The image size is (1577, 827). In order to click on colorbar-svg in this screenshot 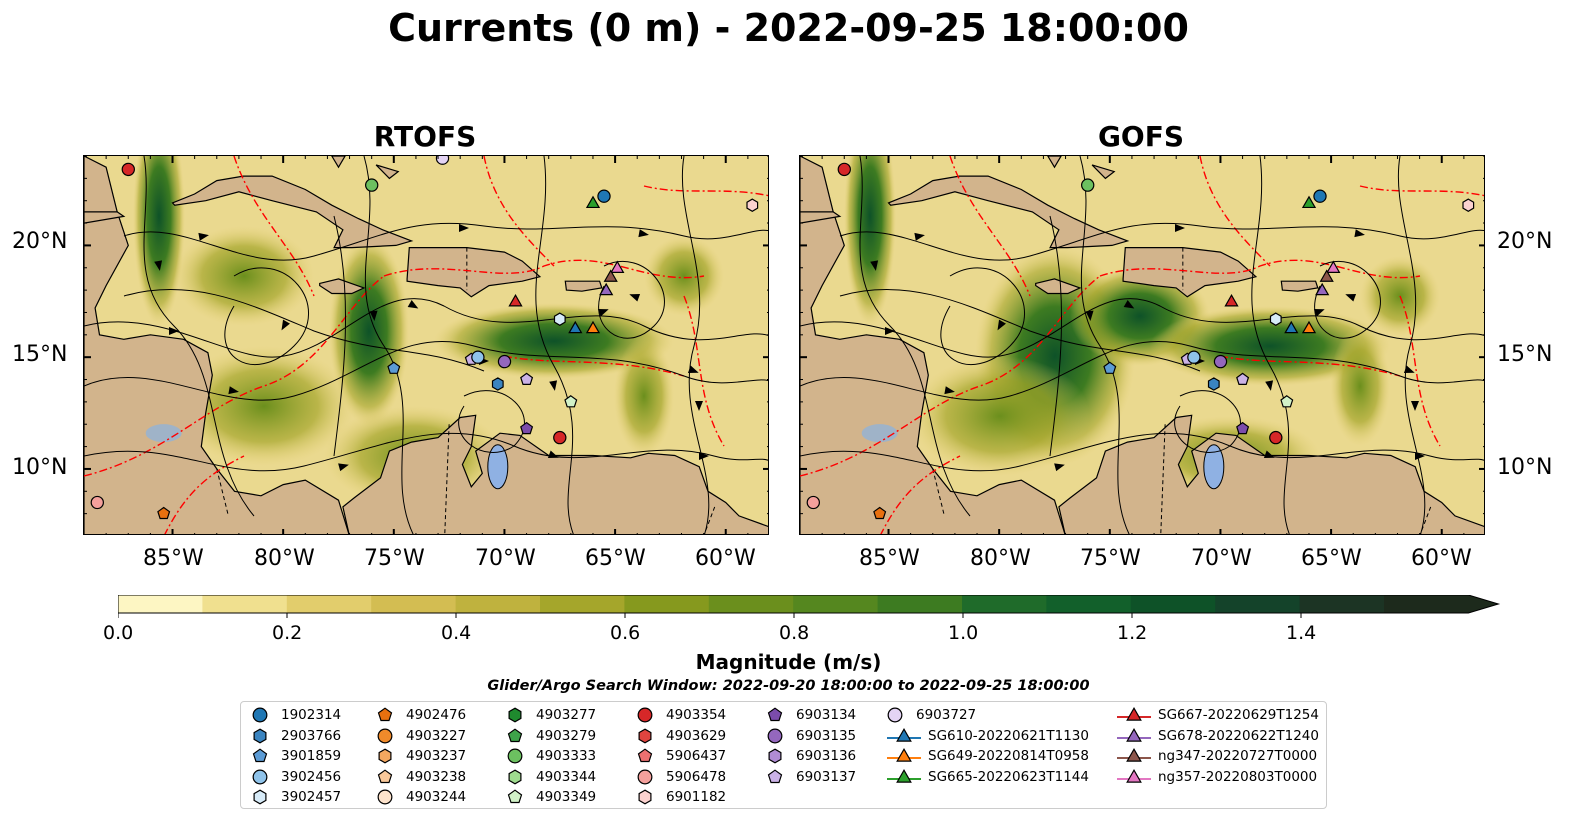, I will do `click(809, 606)`.